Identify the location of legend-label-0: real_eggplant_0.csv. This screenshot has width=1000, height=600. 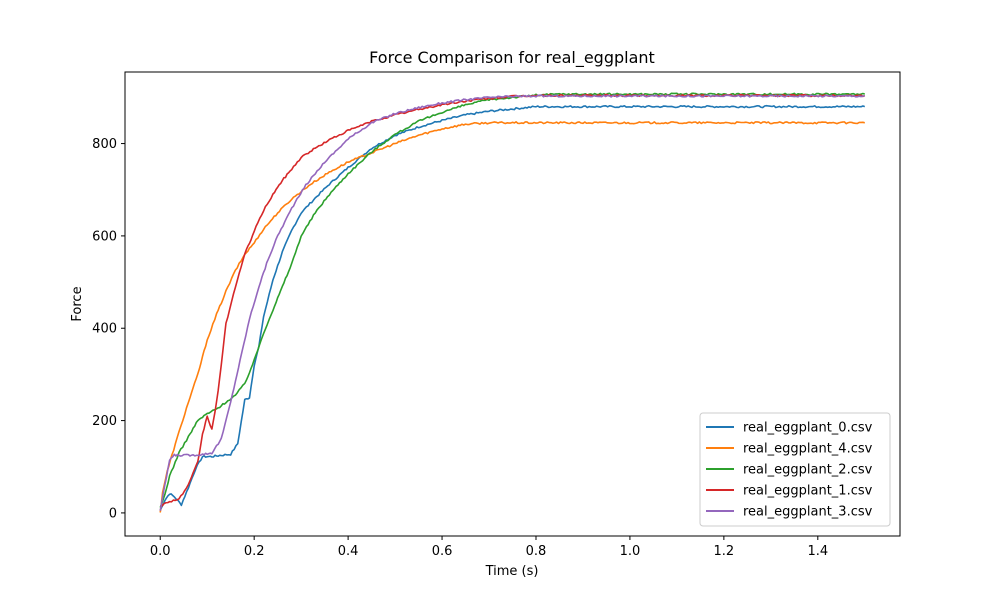
(808, 428).